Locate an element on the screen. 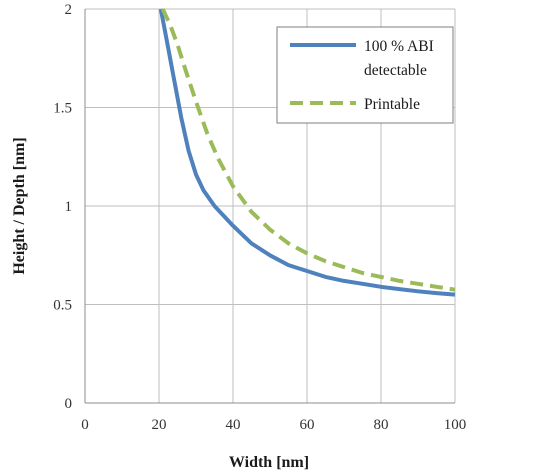 The image size is (548, 474). y-tick-label: 1 is located at coordinates (69, 207).